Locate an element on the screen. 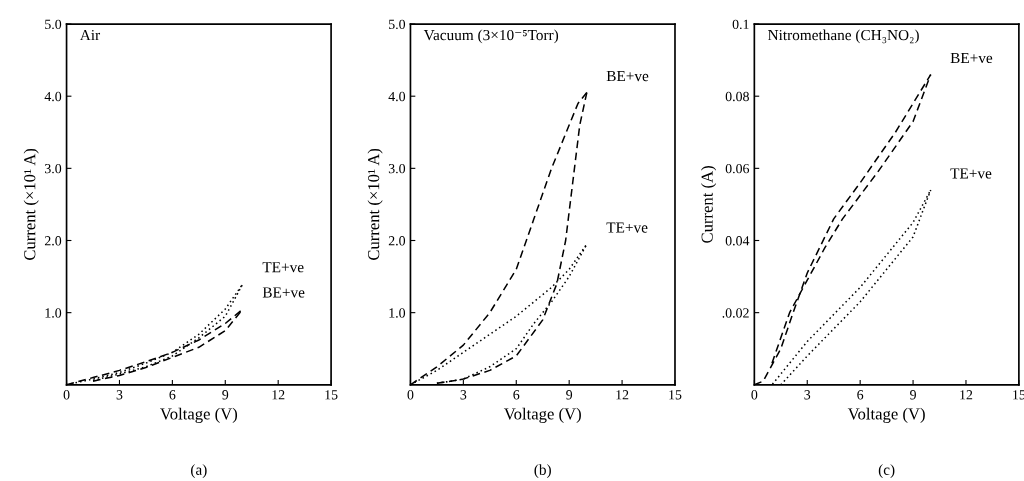 The image size is (1024, 481). chart-title: Air is located at coordinates (90, 35).